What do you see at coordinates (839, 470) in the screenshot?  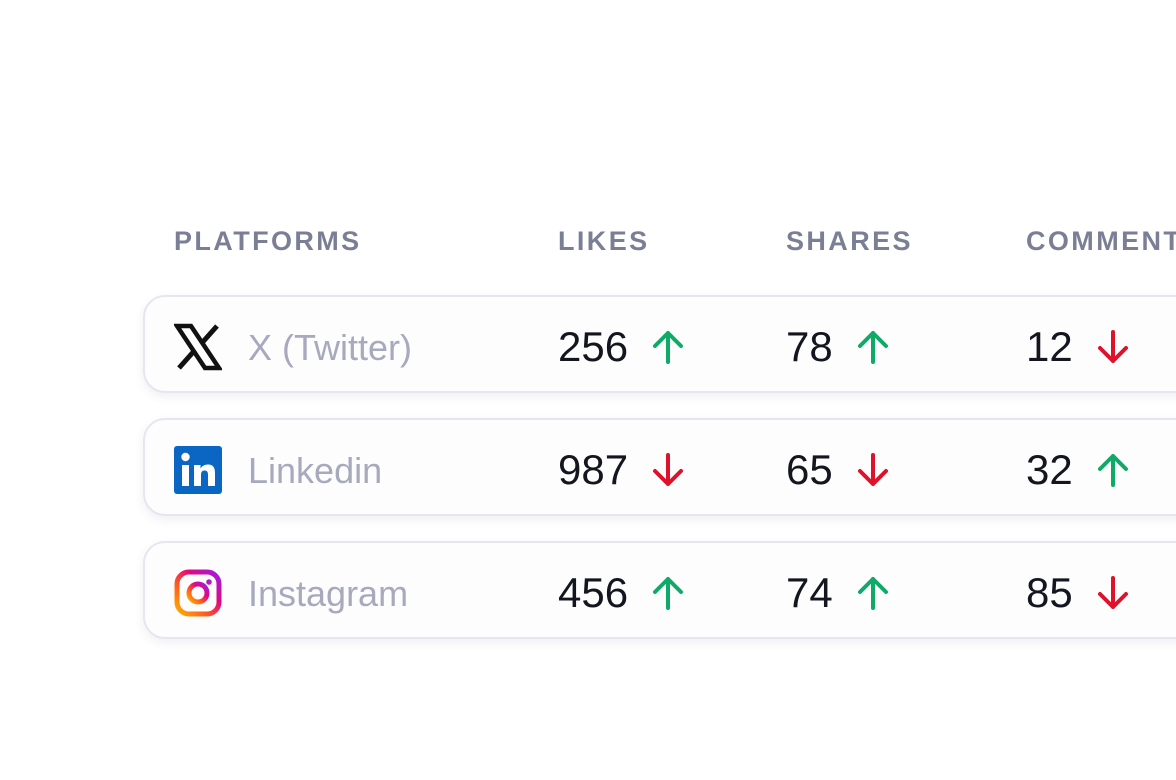 I see `shares-cell: 65` at bounding box center [839, 470].